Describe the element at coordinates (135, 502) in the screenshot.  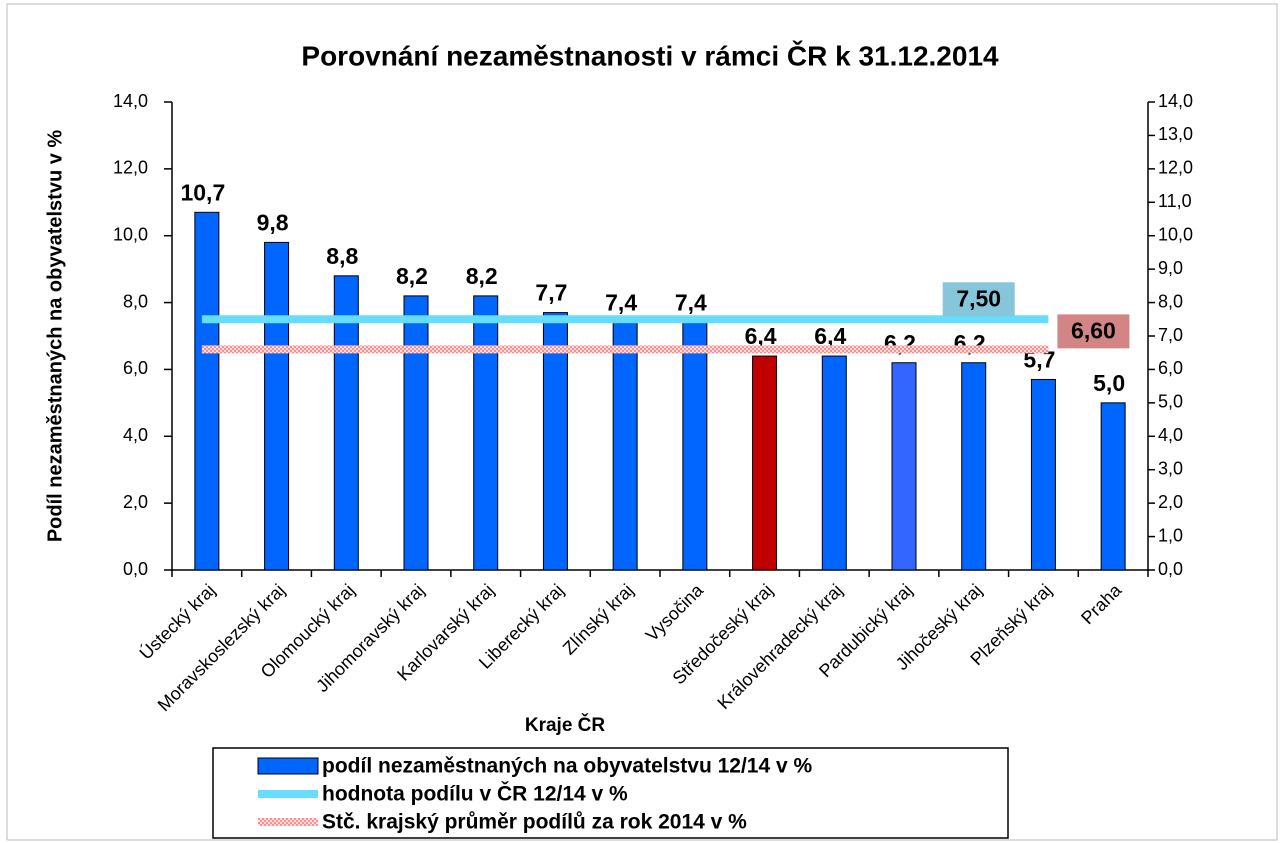
I see `y-tick-label: 2,0` at that location.